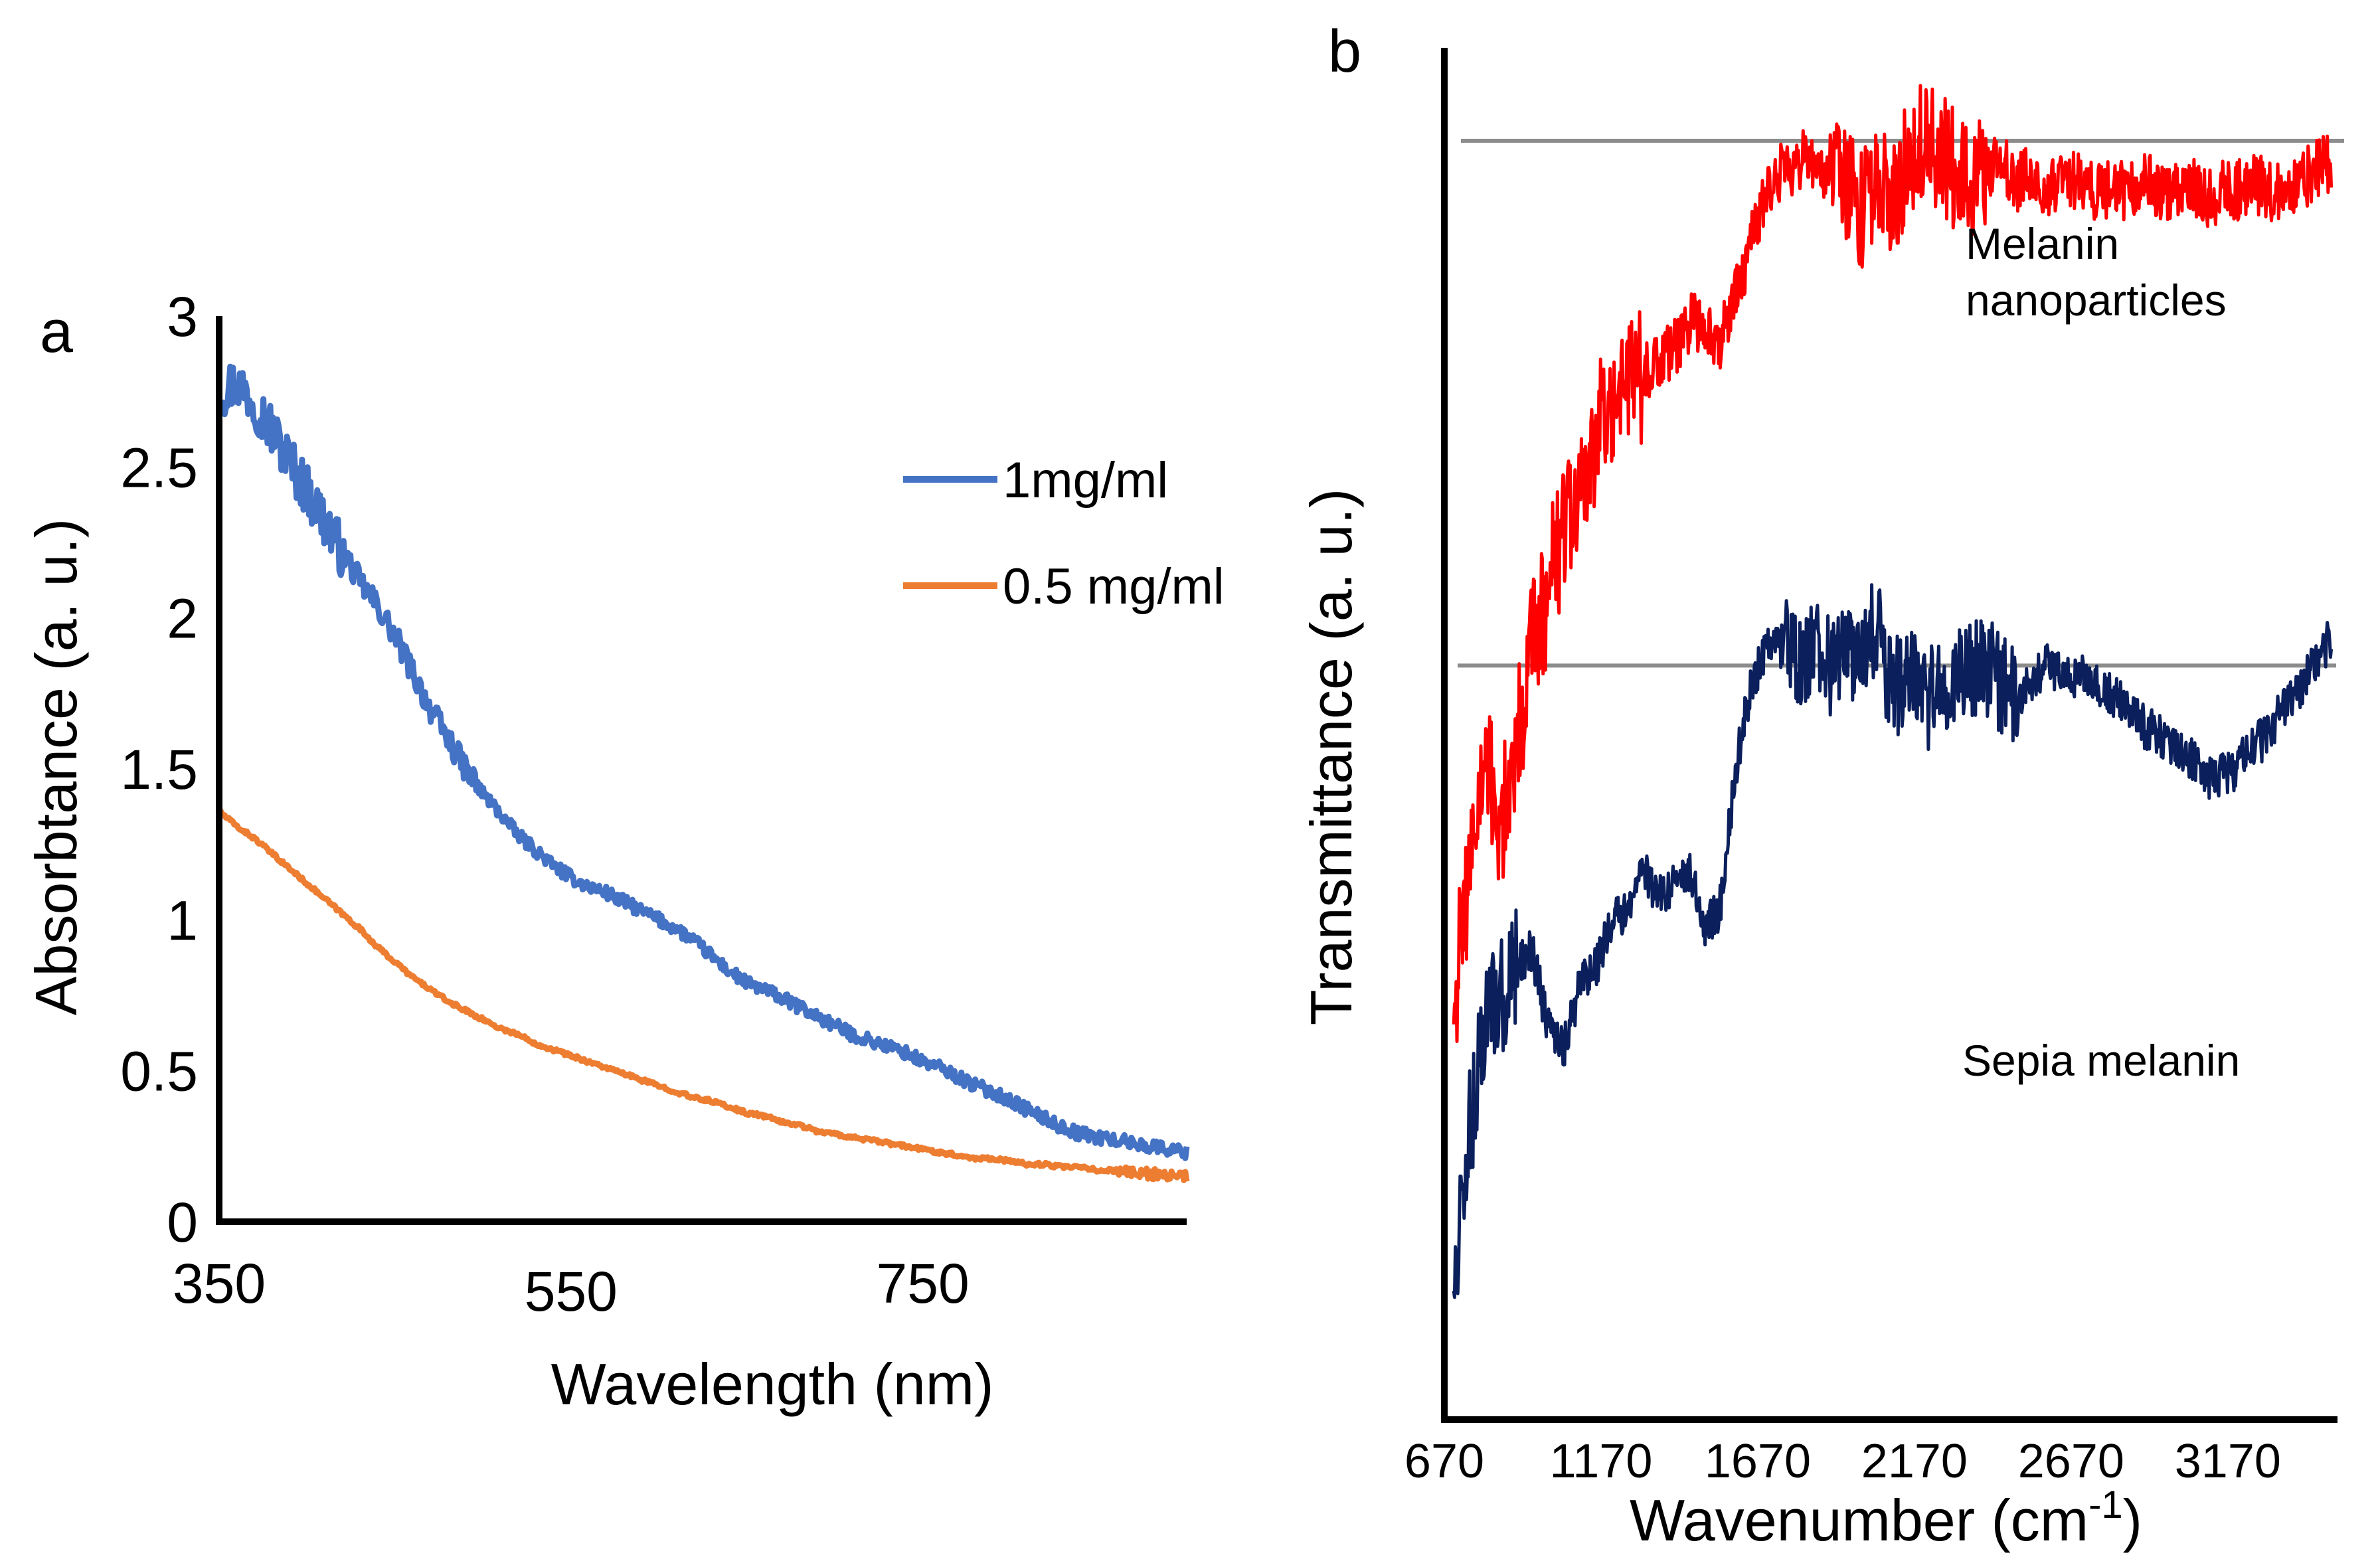 The width and height of the screenshot is (2380, 1565). I want to click on panel-b-x-tick-label: 1170, so click(1601, 1462).